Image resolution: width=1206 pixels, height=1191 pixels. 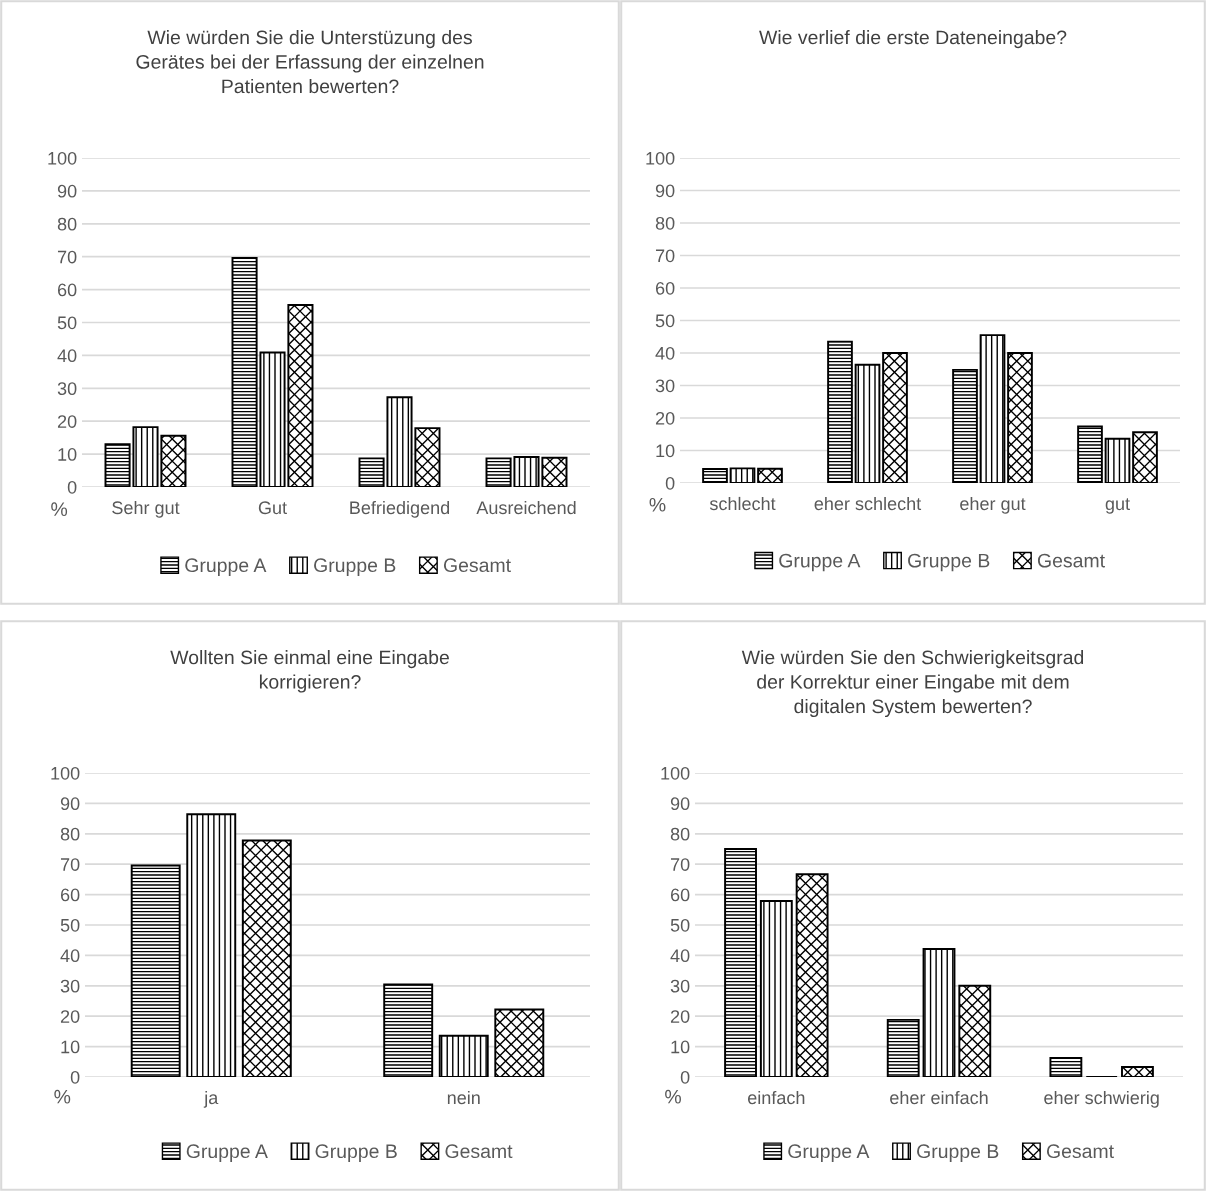 I want to click on x-tick-label: eher schlecht, so click(x=868, y=503).